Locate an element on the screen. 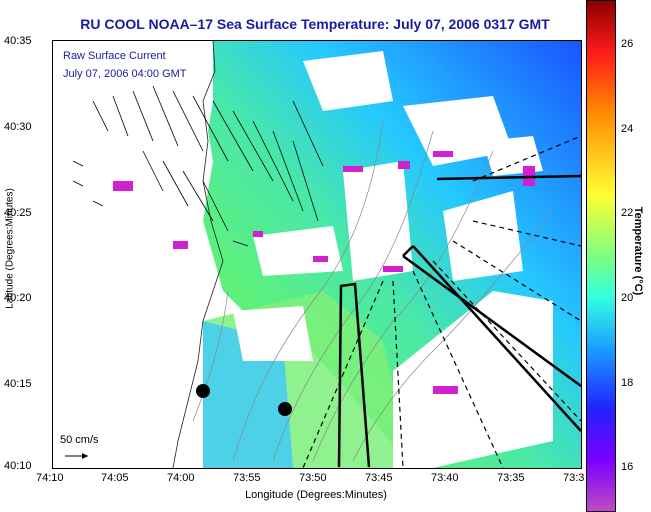 This screenshot has width=651, height=512. y-tick: 40:15 is located at coordinates (18, 384).